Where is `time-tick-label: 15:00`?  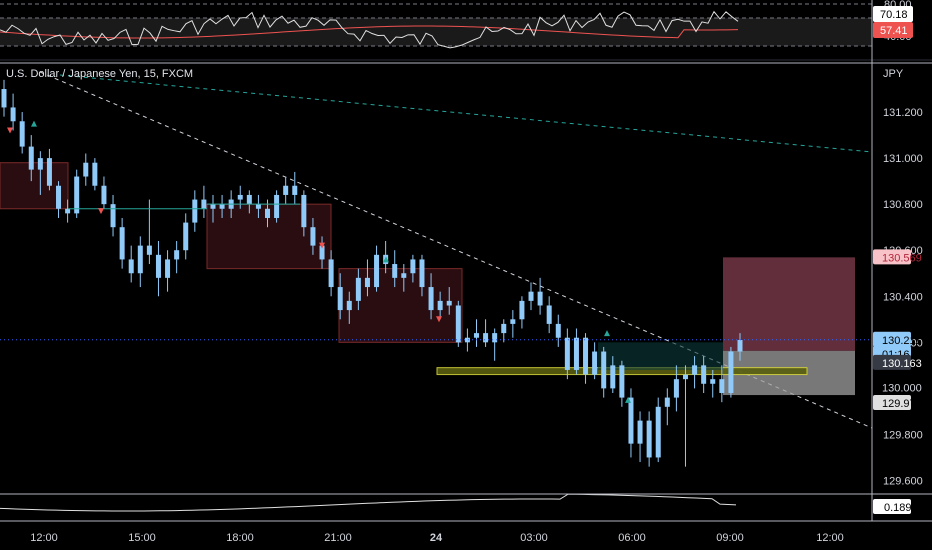
time-tick-label: 15:00 is located at coordinates (142, 538).